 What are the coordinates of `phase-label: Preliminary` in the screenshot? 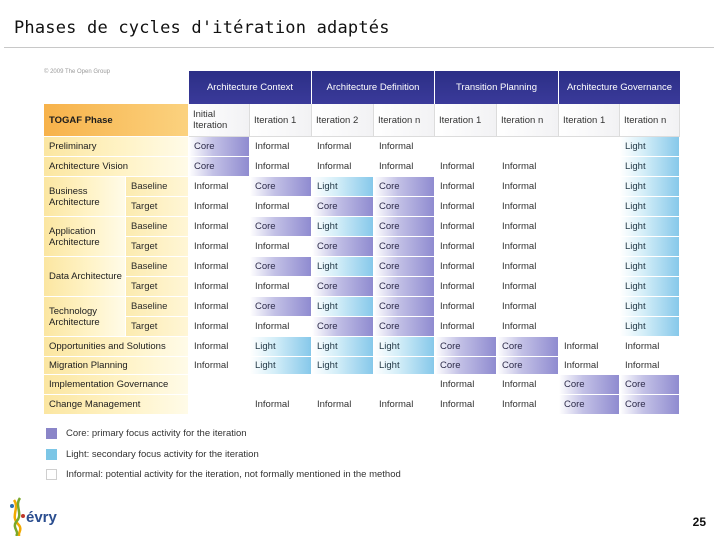 It's located at (116, 147).